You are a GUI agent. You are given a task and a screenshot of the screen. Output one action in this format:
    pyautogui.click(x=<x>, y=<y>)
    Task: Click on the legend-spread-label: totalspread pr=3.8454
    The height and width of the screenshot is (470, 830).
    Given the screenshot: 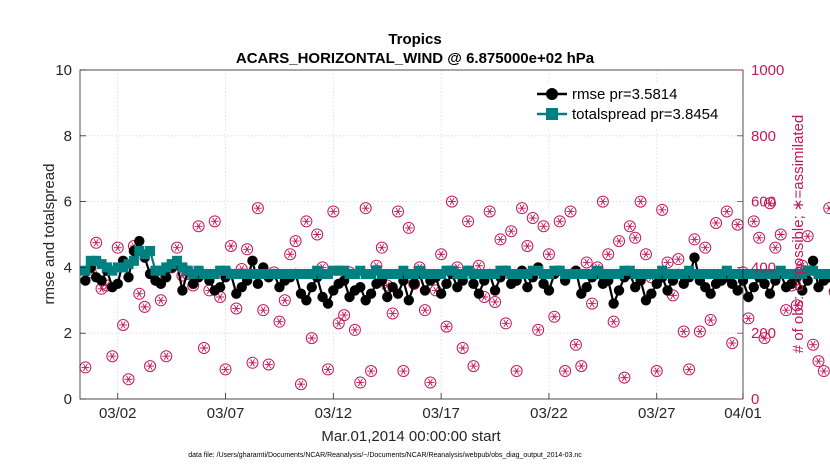 What is the action you would take?
    pyautogui.click(x=645, y=114)
    